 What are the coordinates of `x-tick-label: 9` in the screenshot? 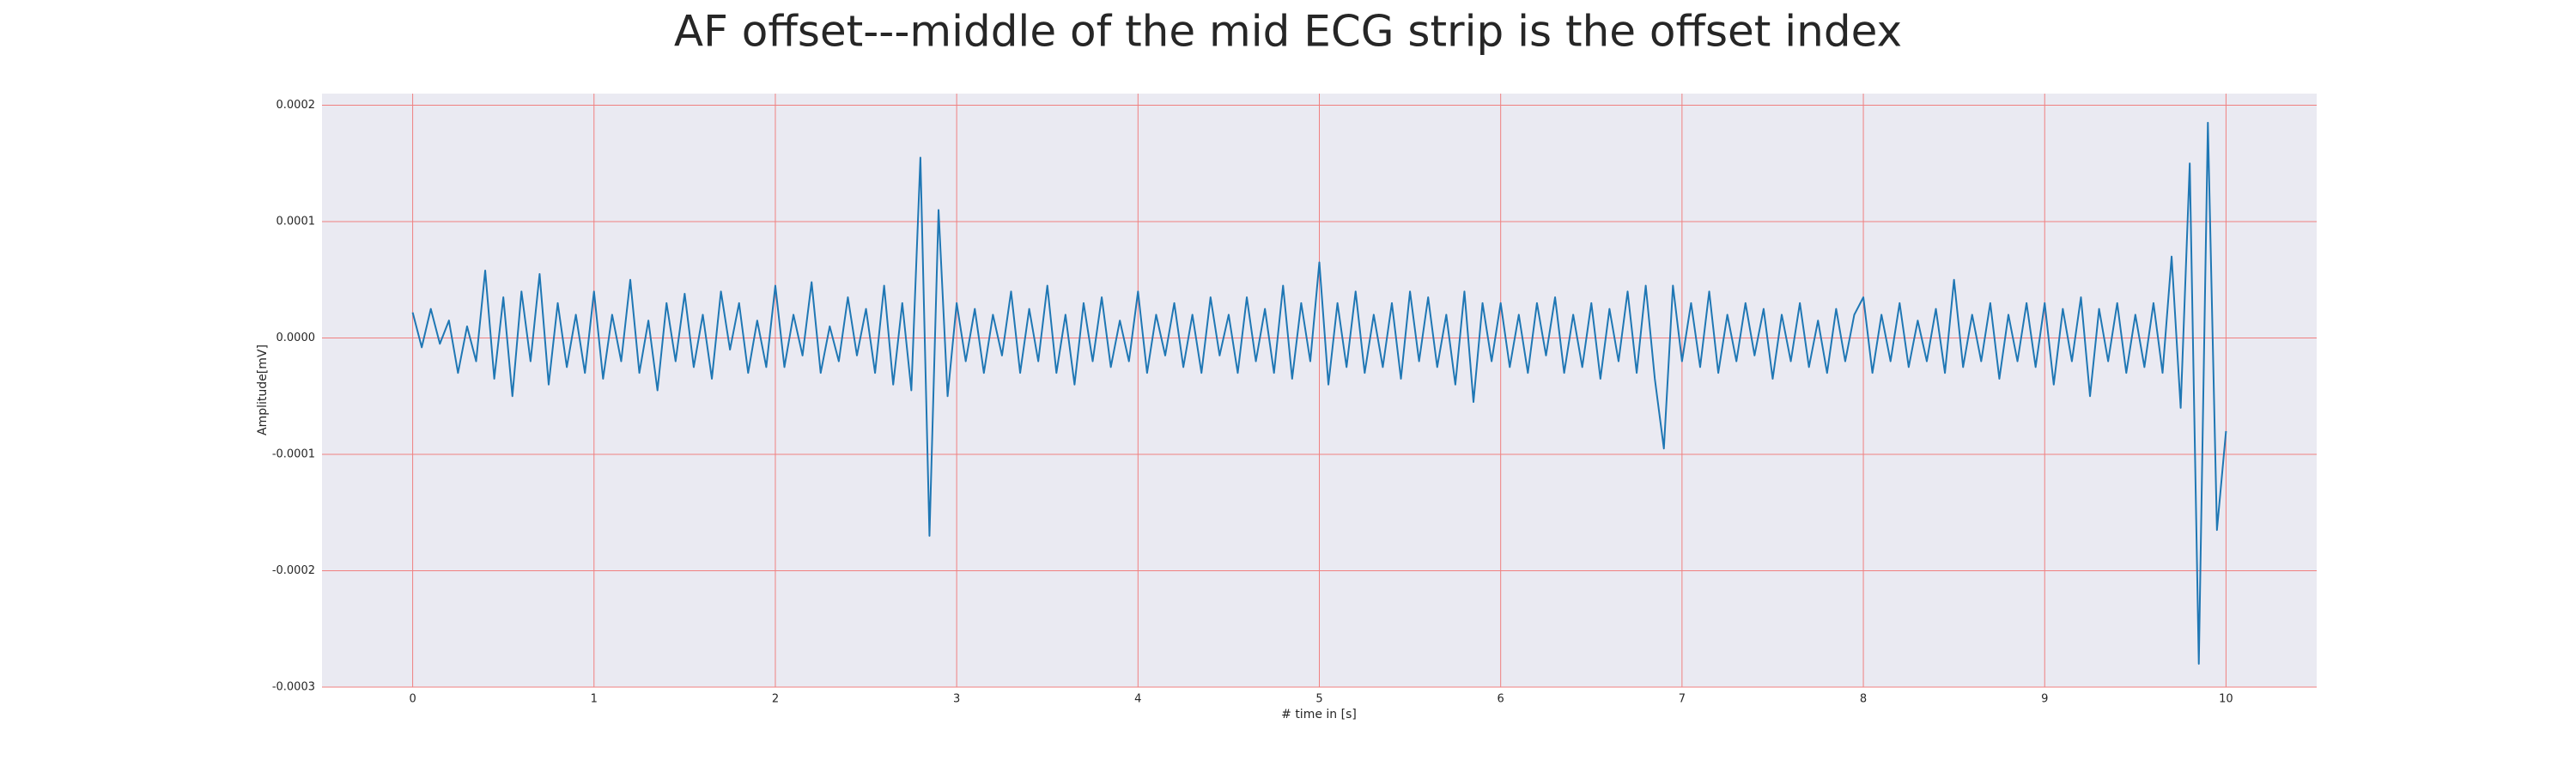 It's located at (2045, 699).